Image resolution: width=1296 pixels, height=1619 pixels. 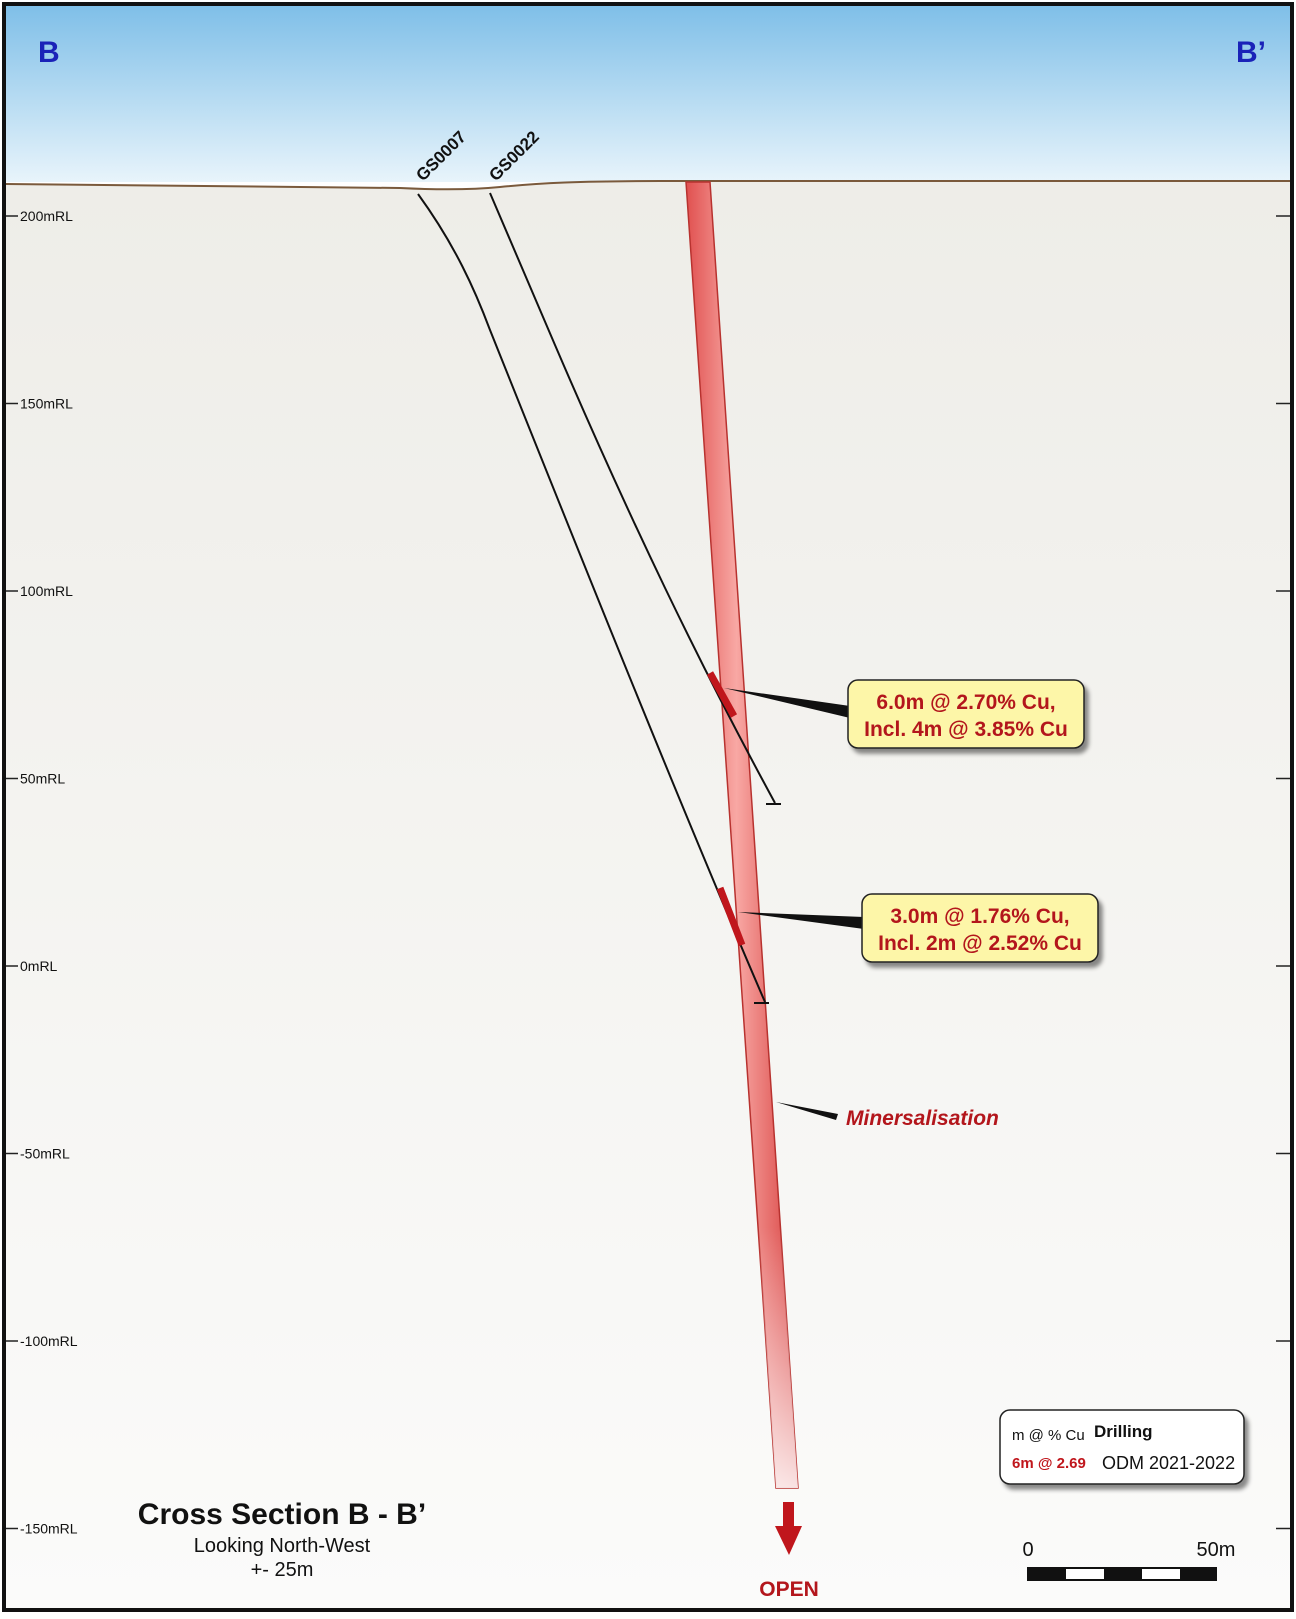 I want to click on section-width-note: +- 25m, so click(x=282, y=1570).